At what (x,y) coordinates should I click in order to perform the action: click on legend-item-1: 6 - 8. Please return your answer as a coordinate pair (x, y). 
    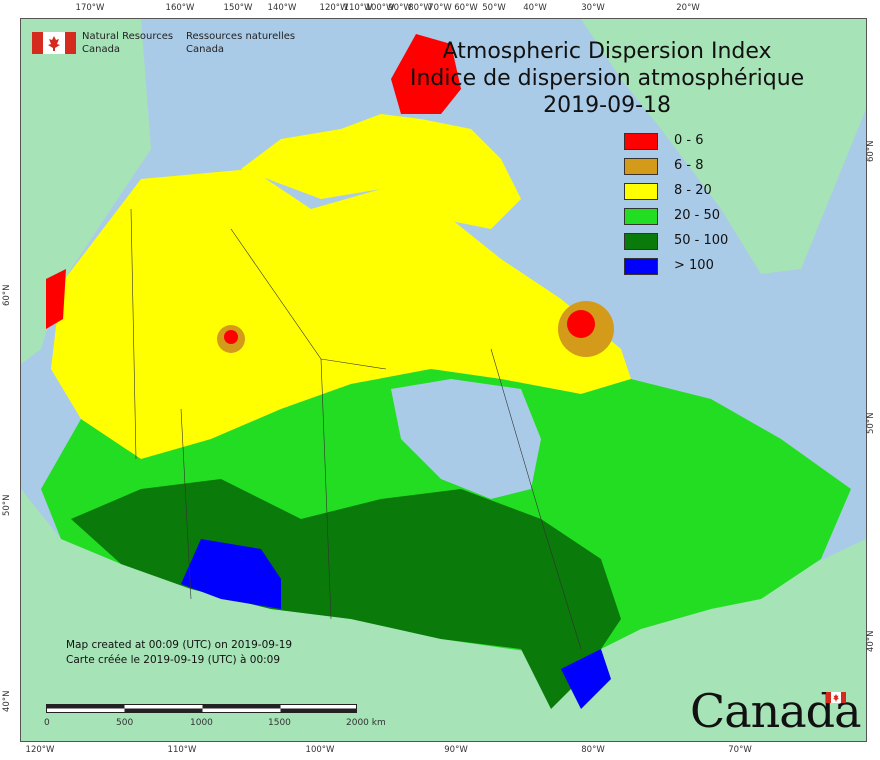
    Looking at the image, I should click on (684, 168).